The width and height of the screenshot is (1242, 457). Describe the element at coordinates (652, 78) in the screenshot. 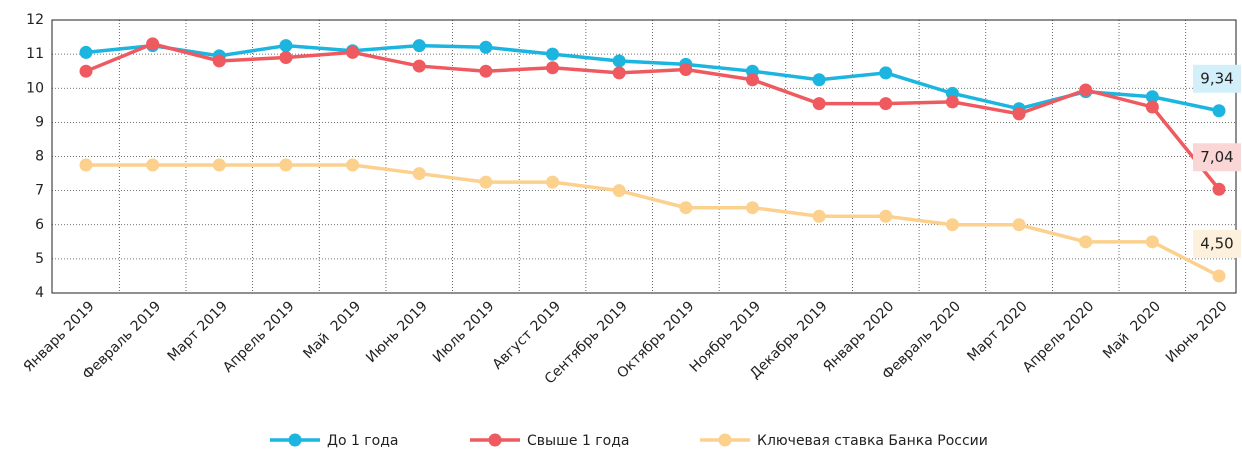

I see `series-line` at that location.